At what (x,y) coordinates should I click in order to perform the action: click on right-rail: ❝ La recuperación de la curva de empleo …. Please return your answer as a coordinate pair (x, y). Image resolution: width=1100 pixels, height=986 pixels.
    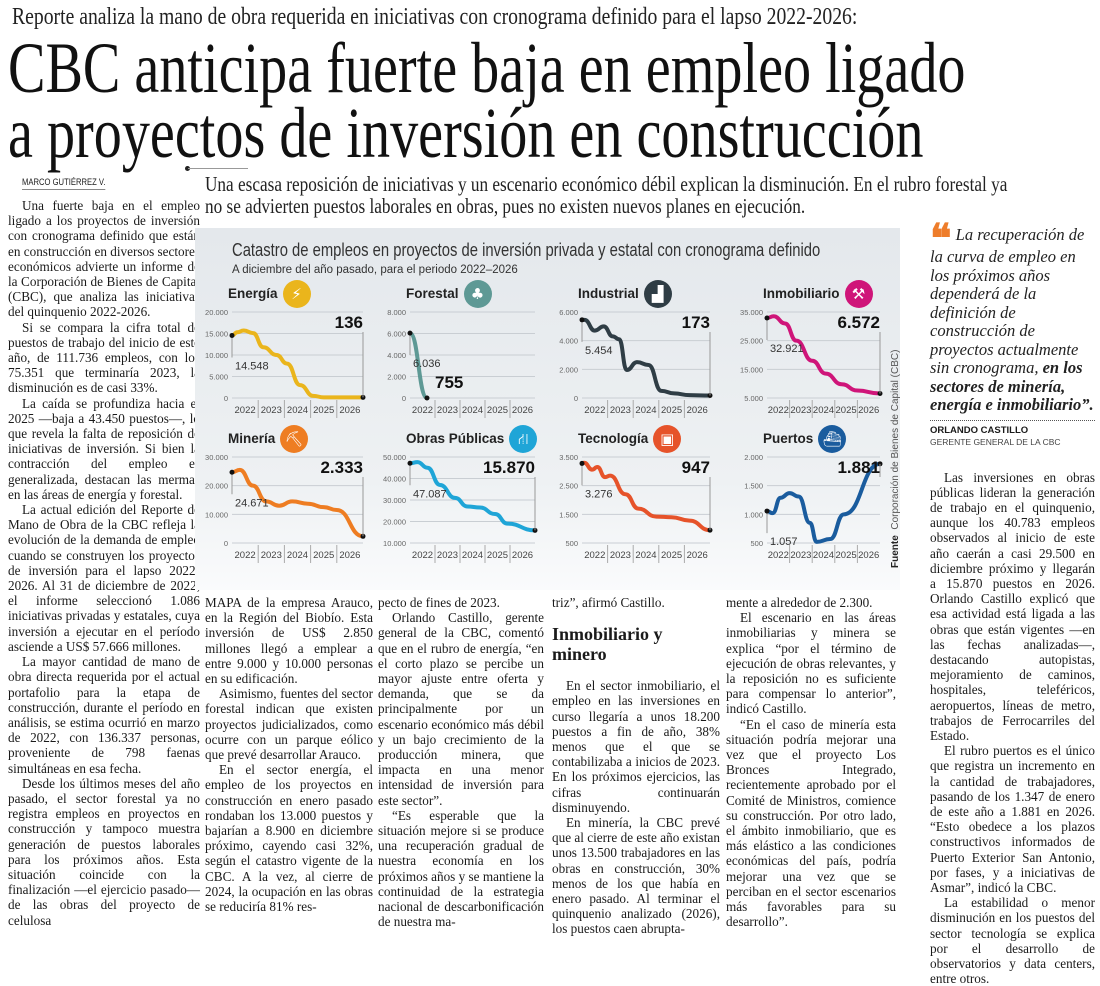
    Looking at the image, I should click on (1012, 606).